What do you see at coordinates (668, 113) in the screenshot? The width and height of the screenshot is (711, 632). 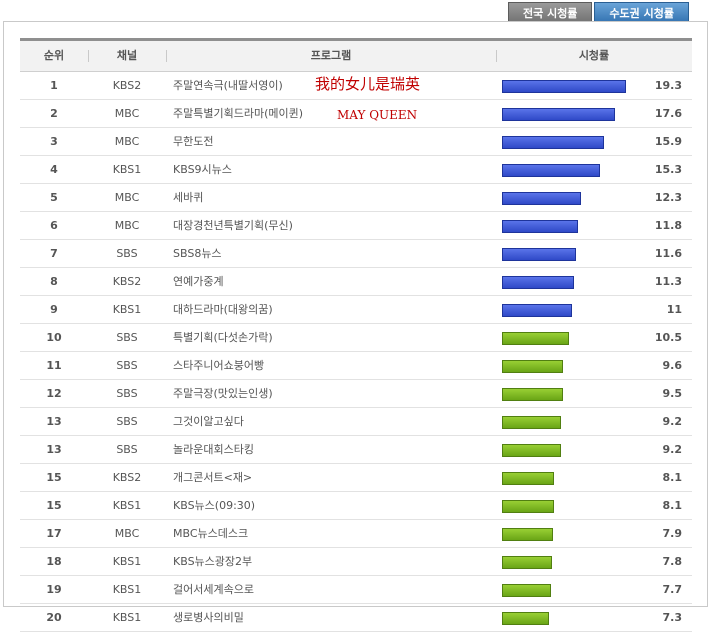 I see `rating-value: 17.6` at bounding box center [668, 113].